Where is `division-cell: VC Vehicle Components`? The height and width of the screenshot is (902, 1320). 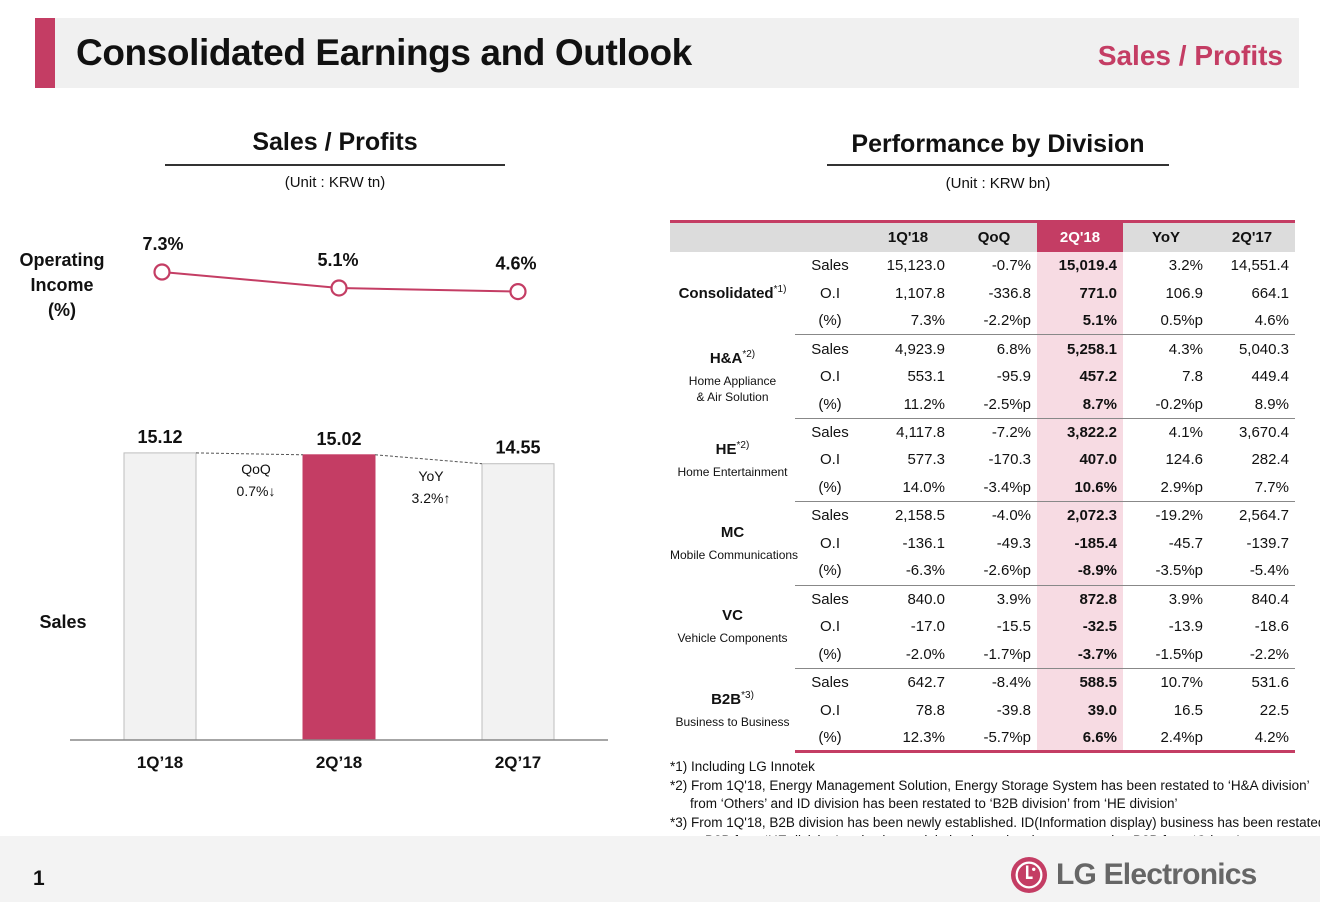
division-cell: VC Vehicle Components is located at coordinates (732, 626).